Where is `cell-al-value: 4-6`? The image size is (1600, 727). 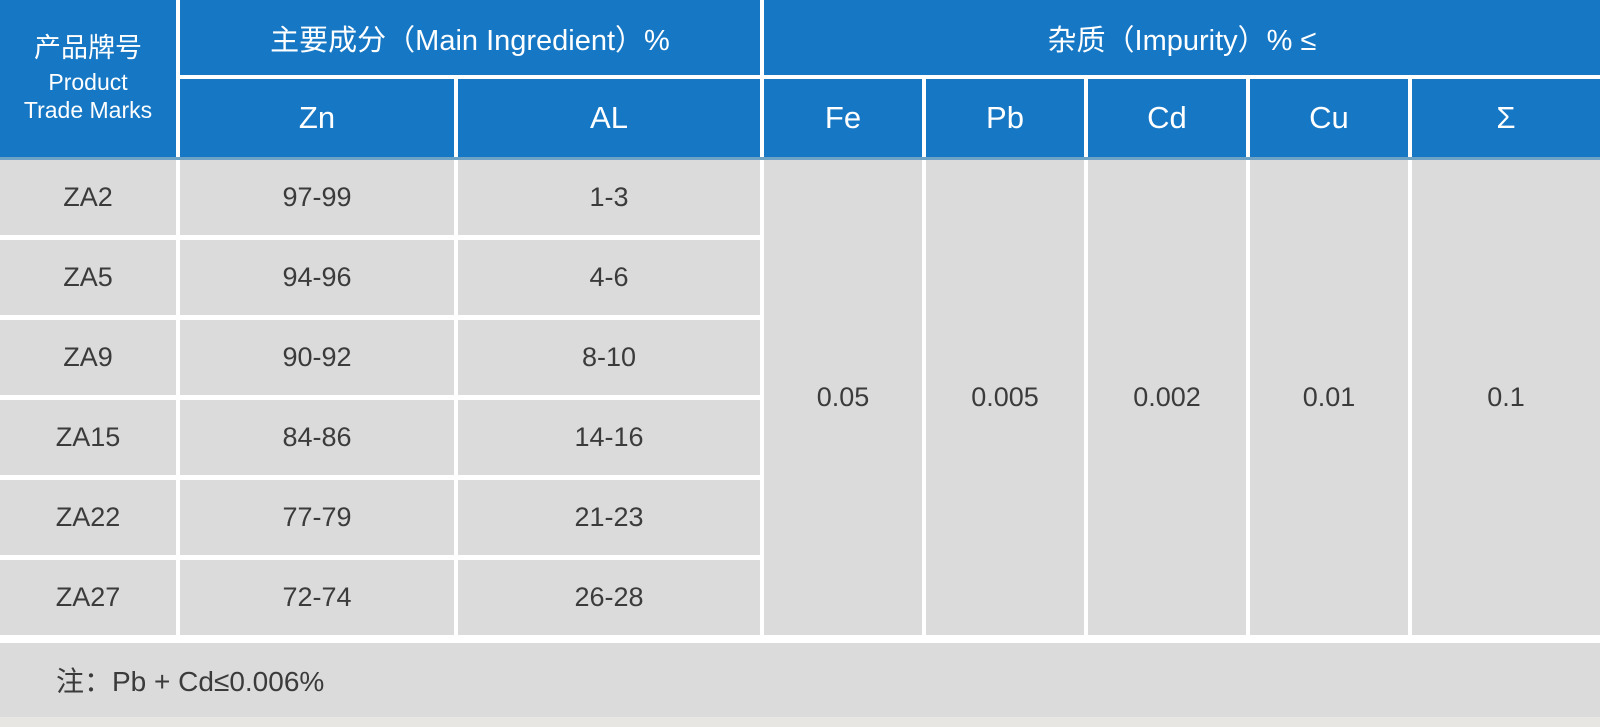 cell-al-value: 4-6 is located at coordinates (609, 277).